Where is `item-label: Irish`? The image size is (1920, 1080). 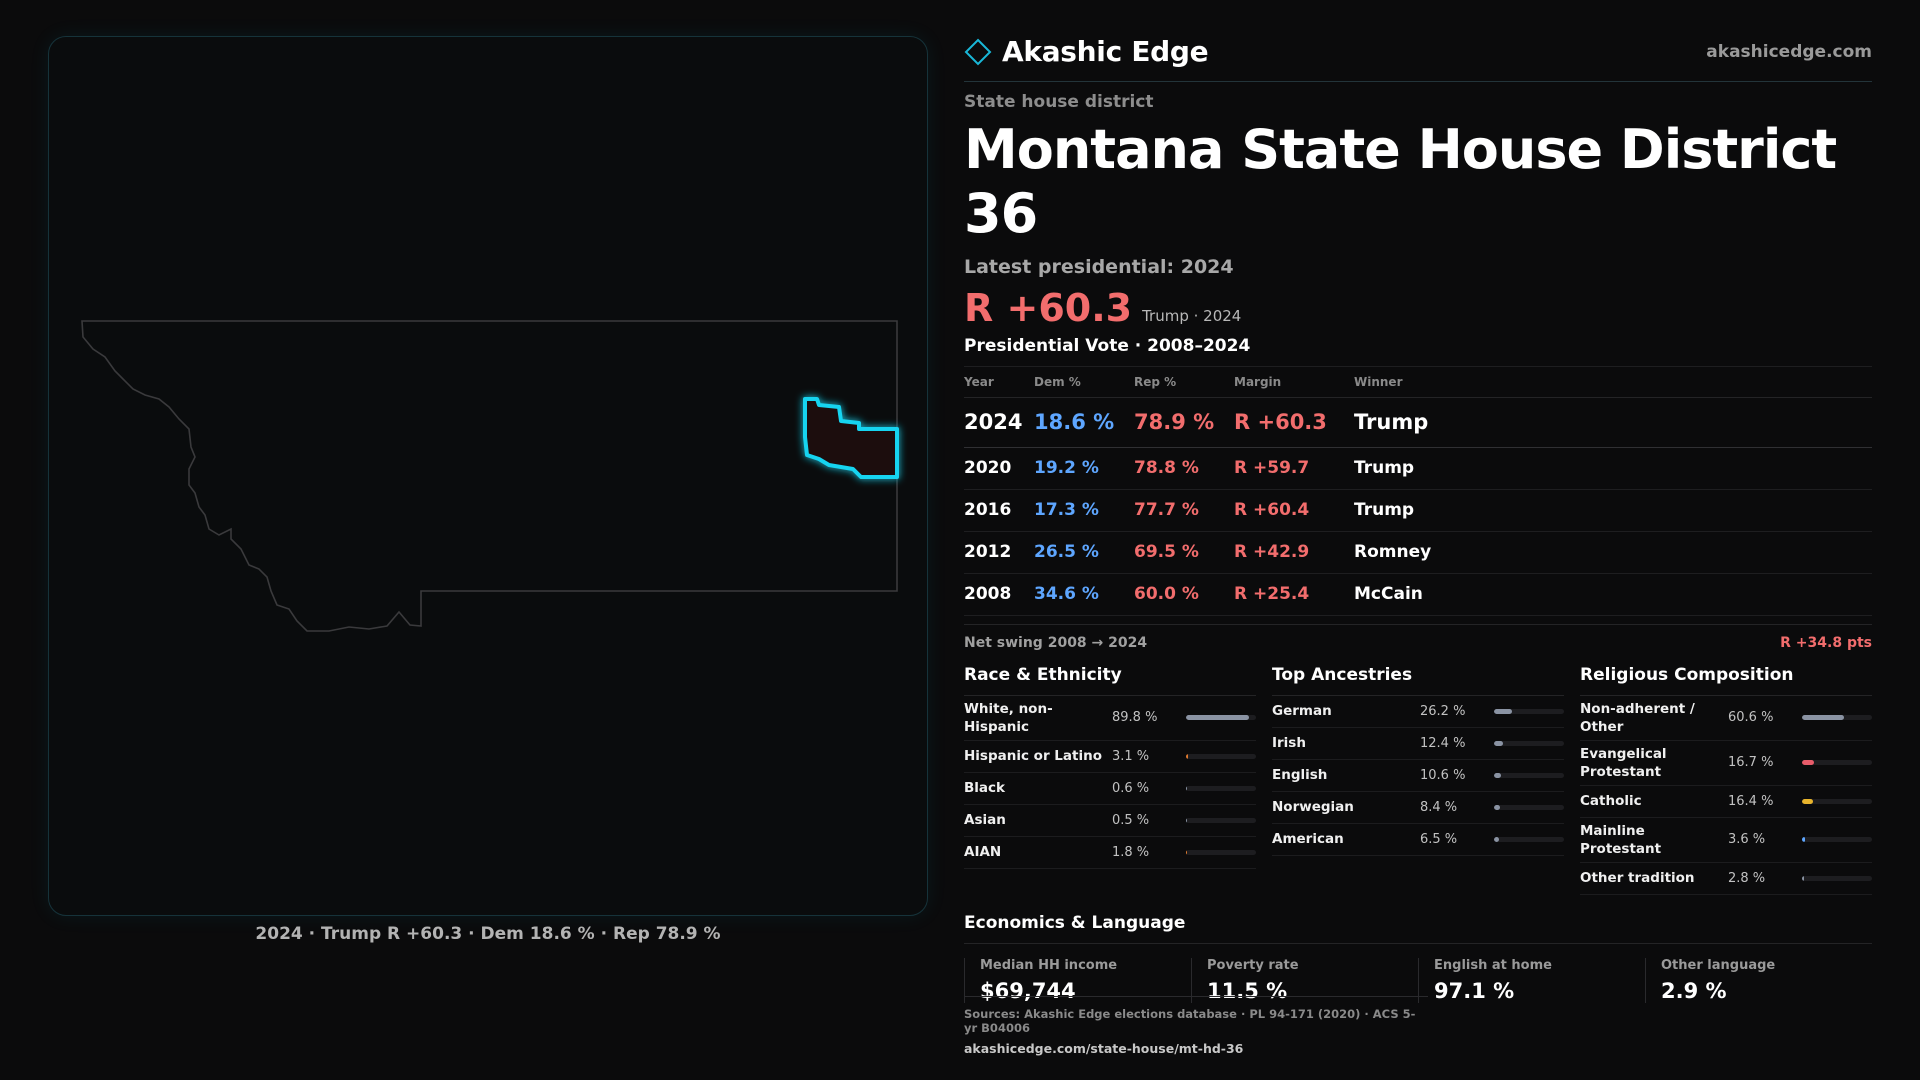
item-label: Irish is located at coordinates (1289, 743).